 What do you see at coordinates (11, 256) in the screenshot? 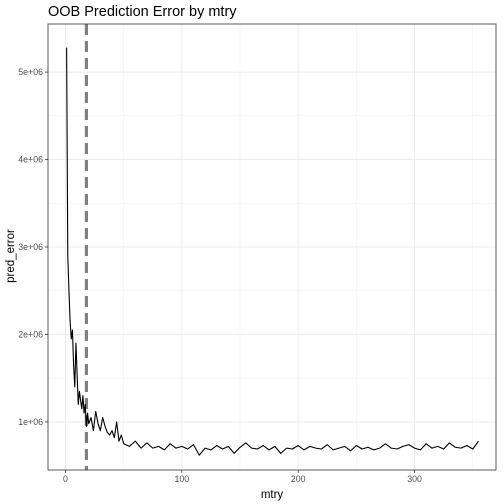
I see `y-axis-title: pred_error` at bounding box center [11, 256].